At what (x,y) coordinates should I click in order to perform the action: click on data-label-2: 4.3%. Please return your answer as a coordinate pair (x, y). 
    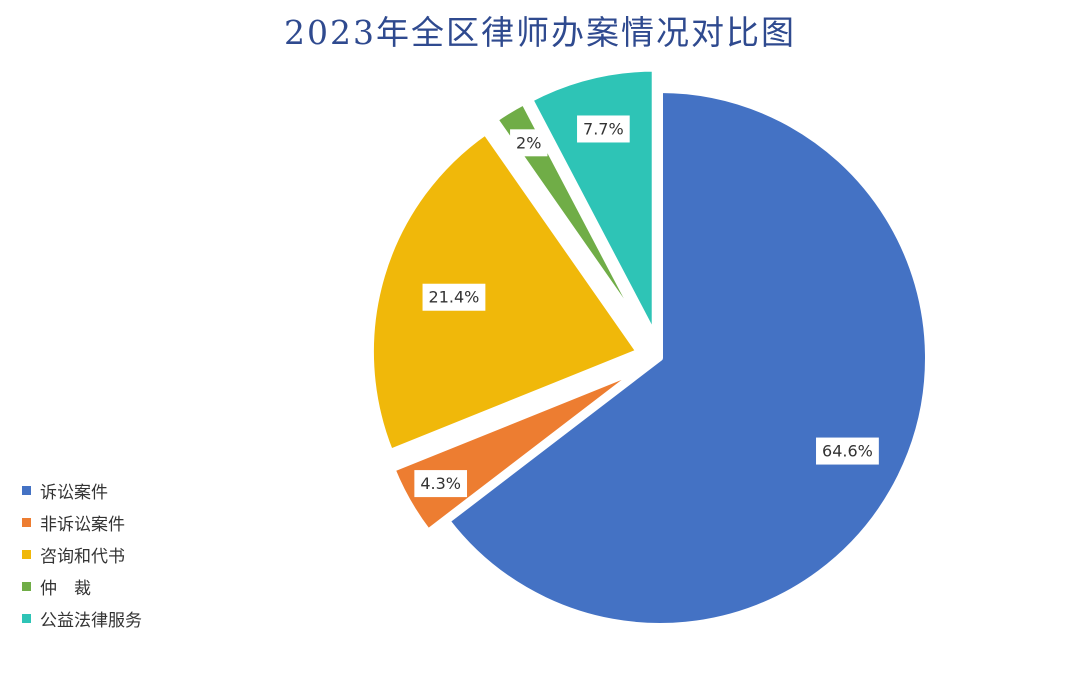
    Looking at the image, I should click on (441, 484).